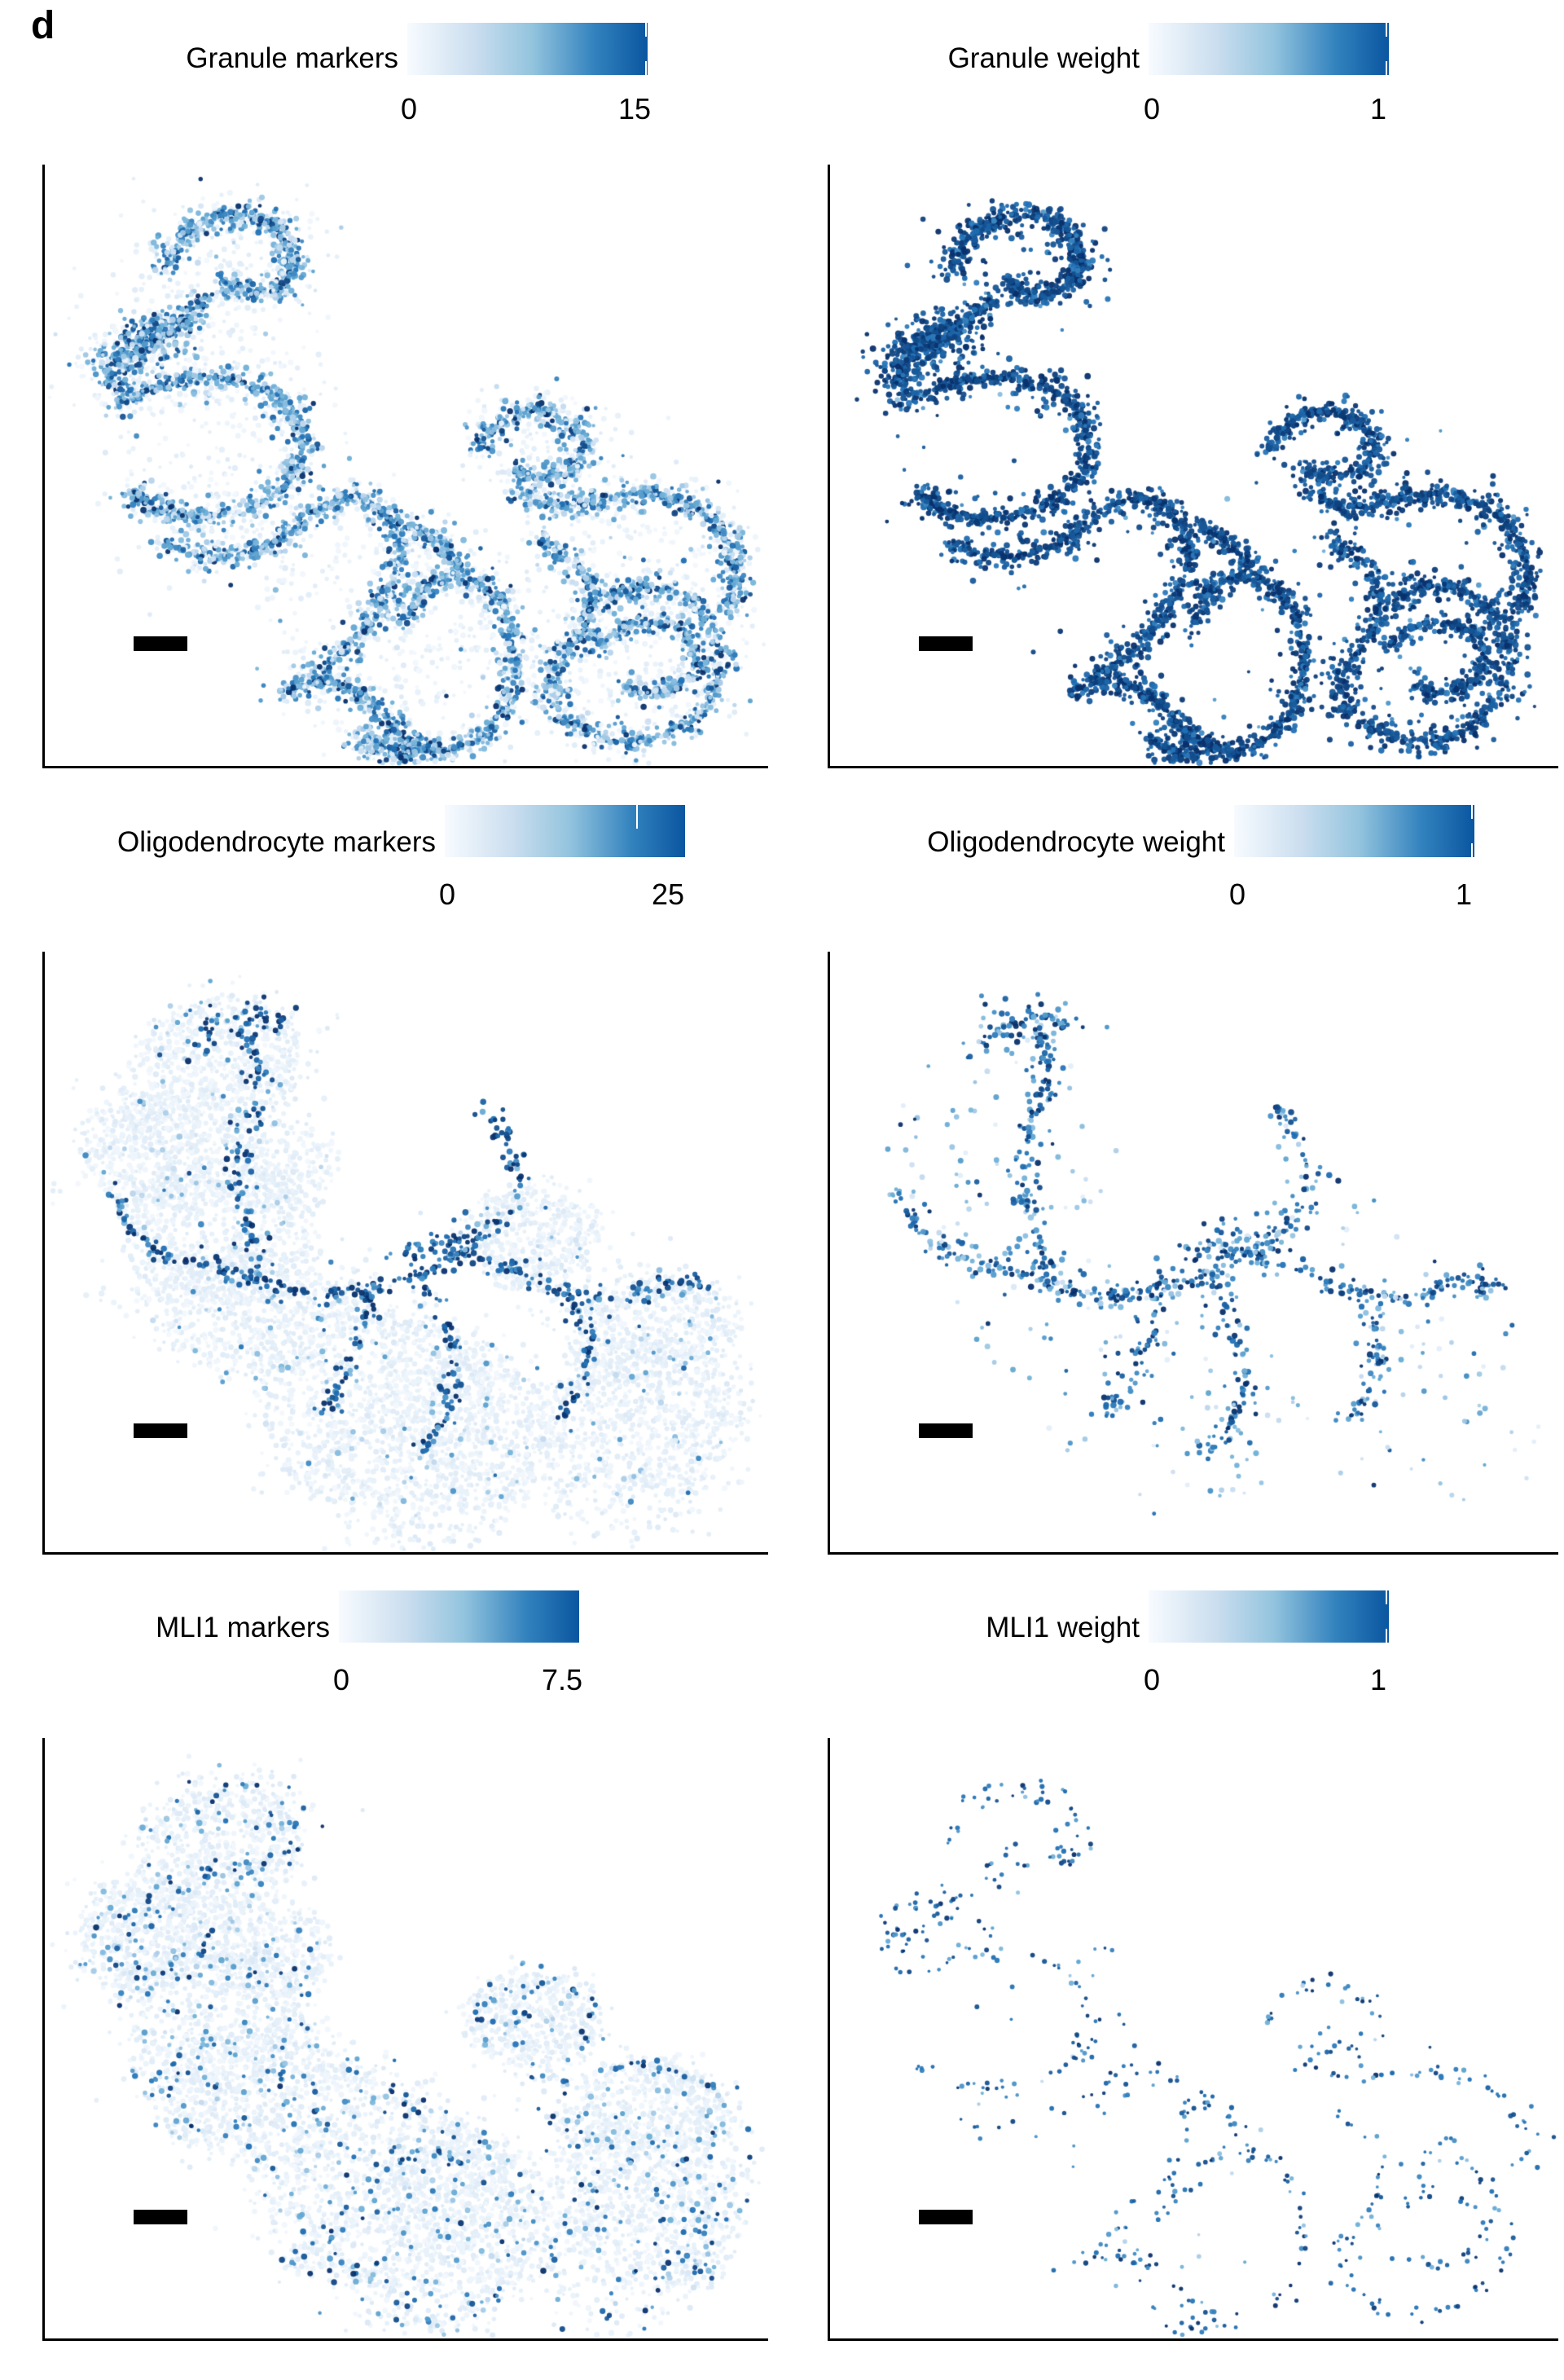  I want to click on colorbar-label: MLI1 weight, so click(1063, 1627).